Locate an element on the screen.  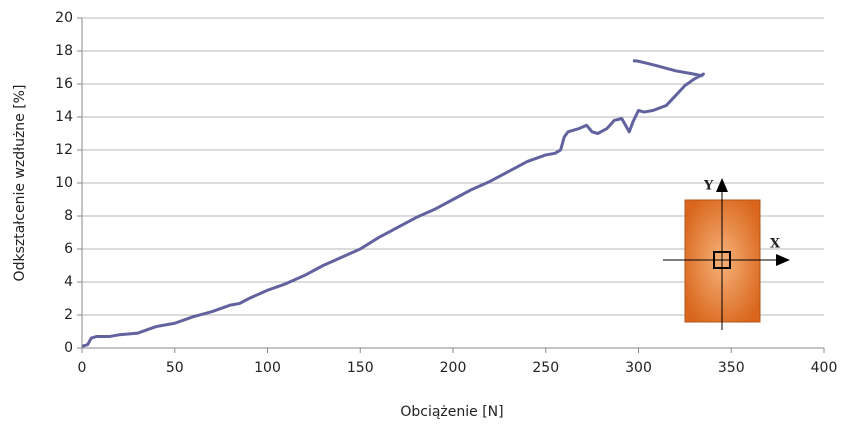
inset-label: Y is located at coordinates (708, 186).